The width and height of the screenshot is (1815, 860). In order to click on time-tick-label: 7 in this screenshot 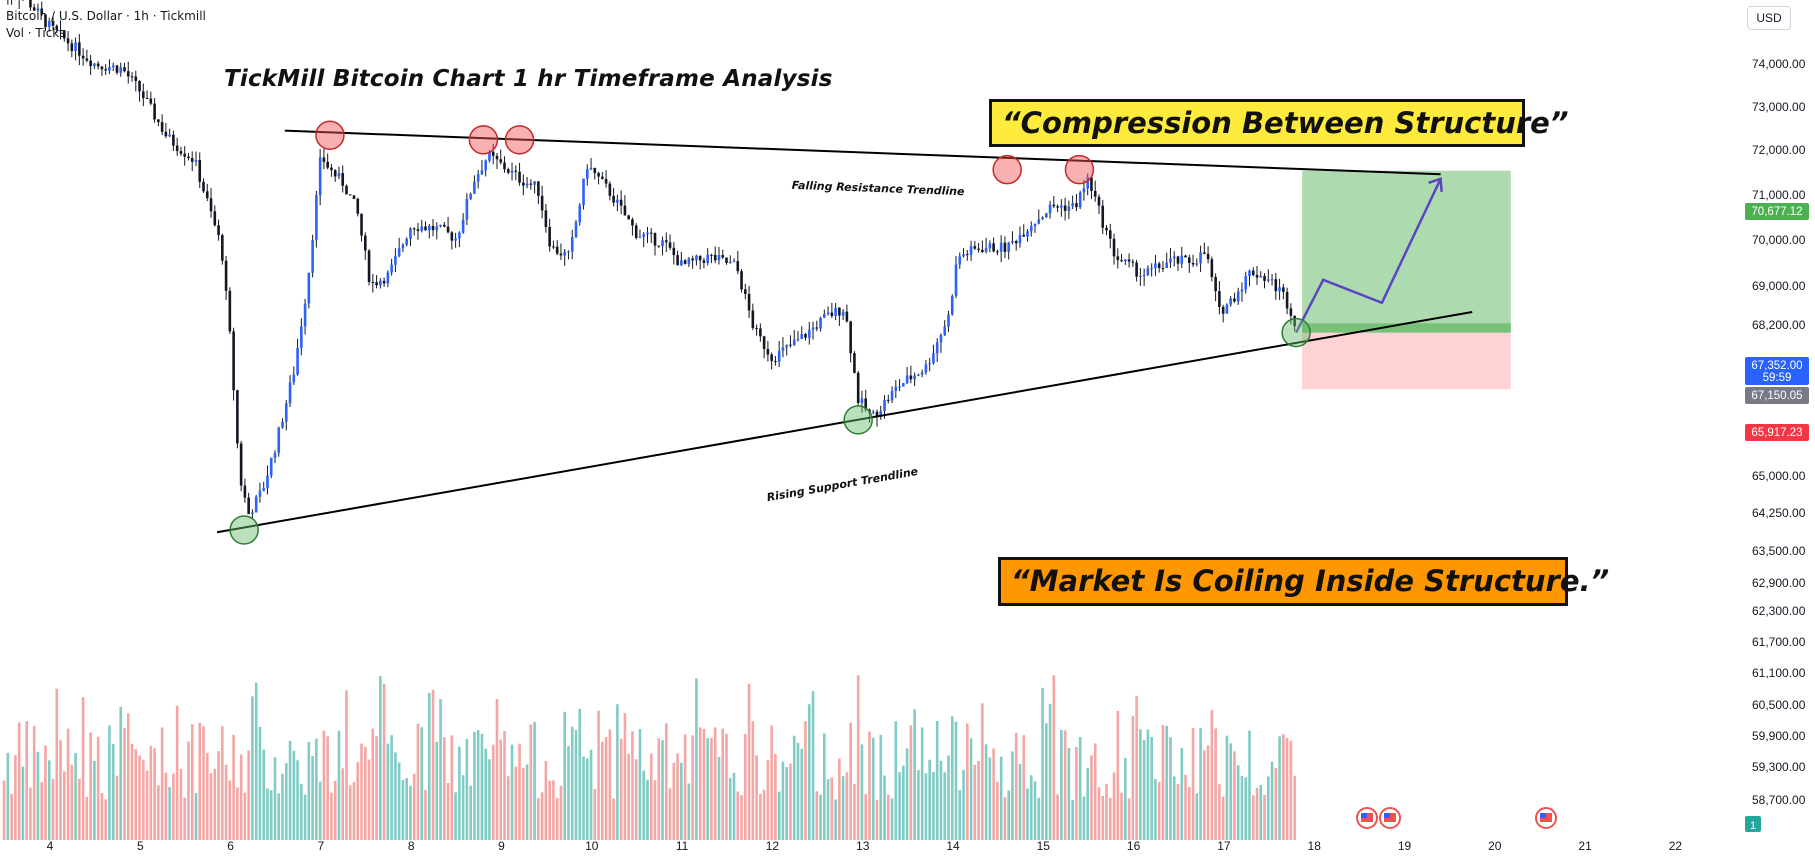, I will do `click(321, 846)`.